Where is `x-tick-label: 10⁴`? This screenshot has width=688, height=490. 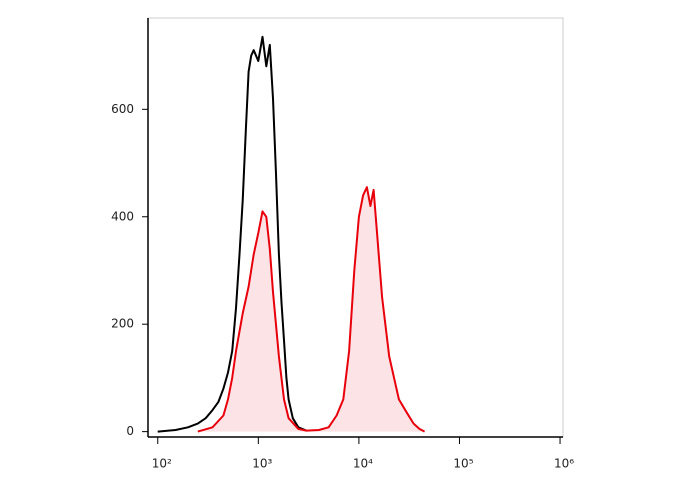 x-tick-label: 10⁴ is located at coordinates (363, 464).